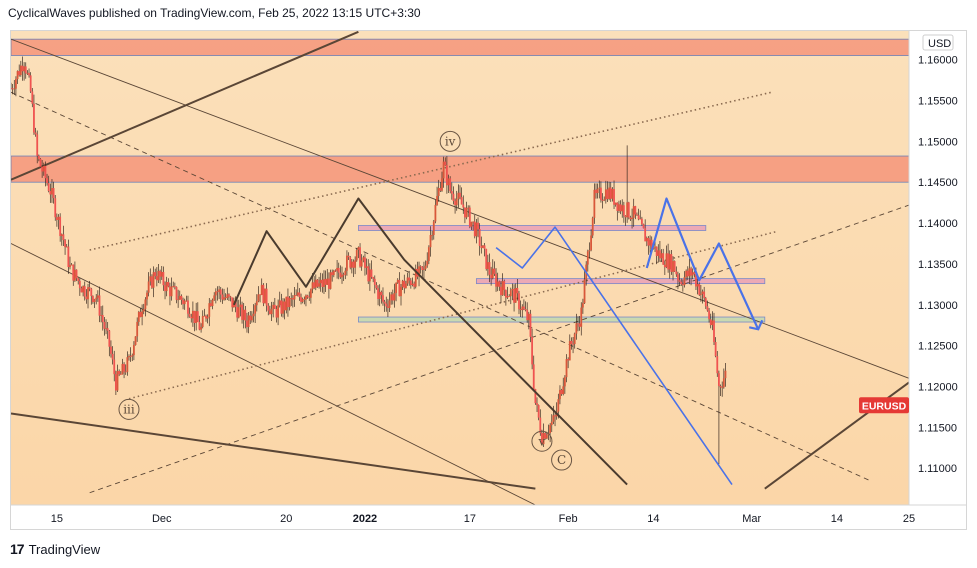 The height and width of the screenshot is (568, 977). I want to click on wave-label-c: C, so click(562, 460).